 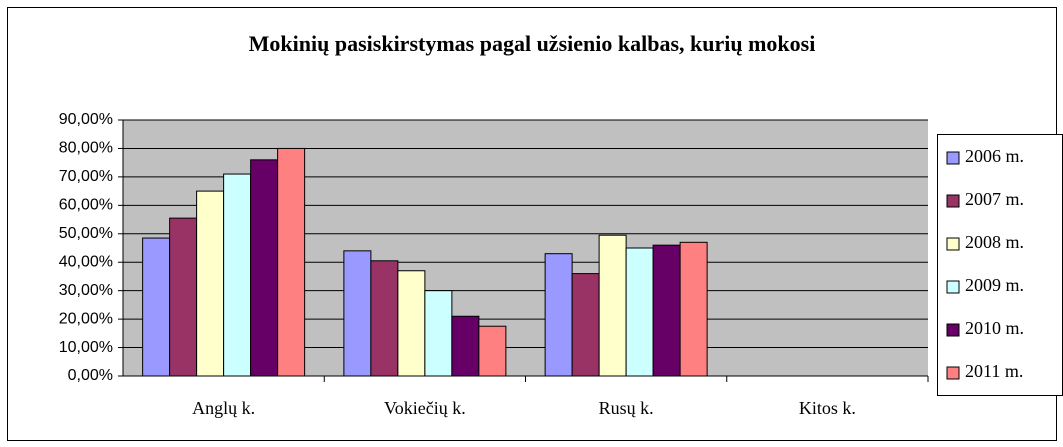 I want to click on y-tick-label: 0,00%, so click(x=90, y=375).